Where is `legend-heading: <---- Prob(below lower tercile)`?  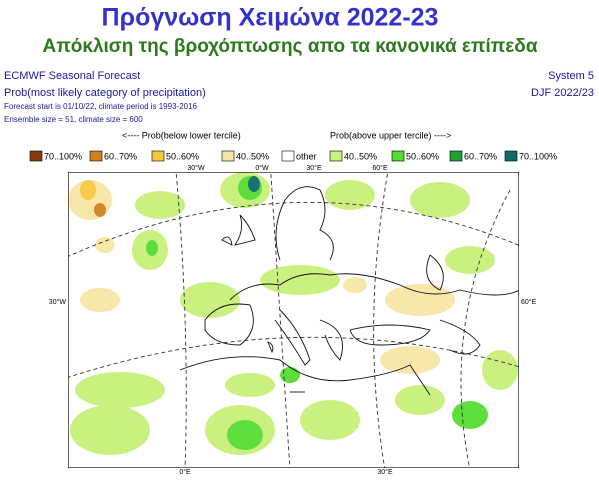
legend-heading: <---- Prob(below lower tercile) is located at coordinates (181, 135).